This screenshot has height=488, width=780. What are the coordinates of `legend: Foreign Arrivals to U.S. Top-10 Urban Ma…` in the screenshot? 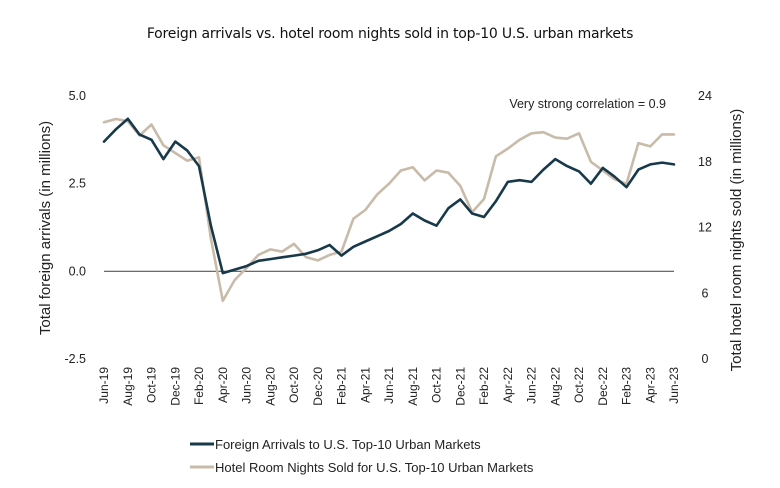 It's located at (362, 456).